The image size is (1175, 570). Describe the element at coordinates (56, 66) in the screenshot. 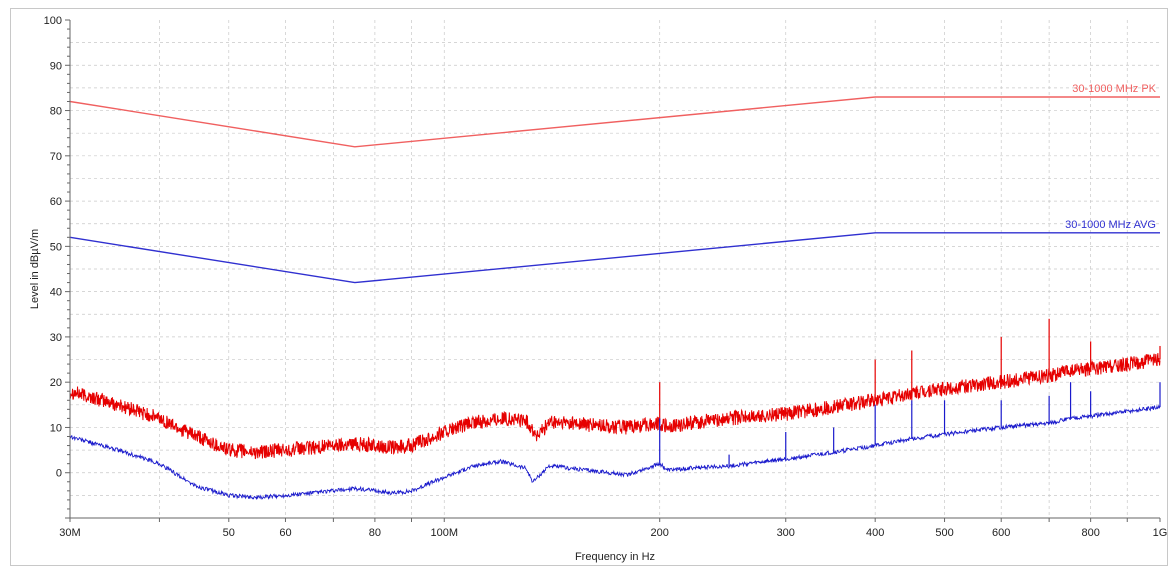

I see `y-tick-label: 90` at that location.